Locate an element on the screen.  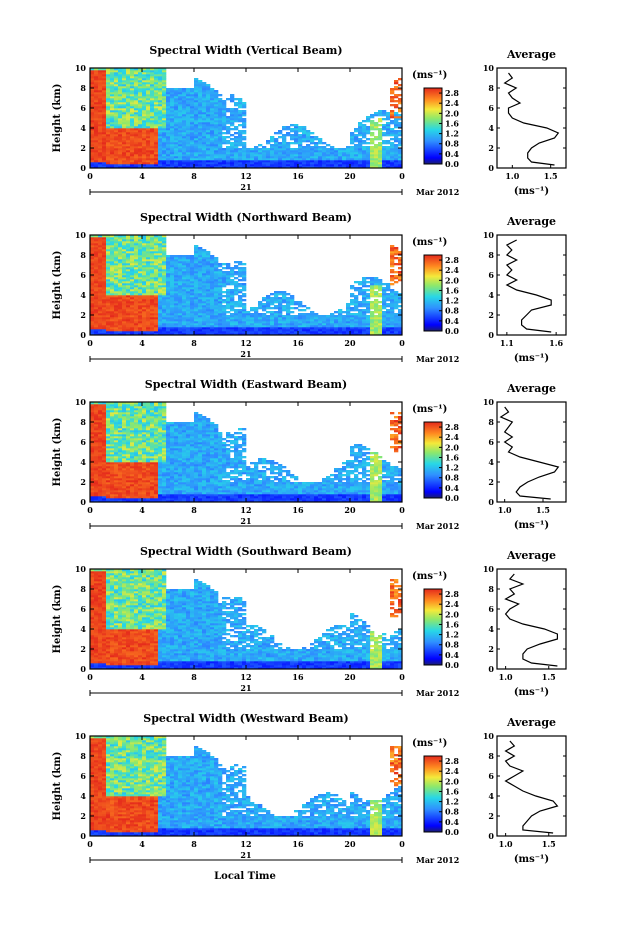
profile-x-tick-label: 1.6 is located at coordinates (556, 343).